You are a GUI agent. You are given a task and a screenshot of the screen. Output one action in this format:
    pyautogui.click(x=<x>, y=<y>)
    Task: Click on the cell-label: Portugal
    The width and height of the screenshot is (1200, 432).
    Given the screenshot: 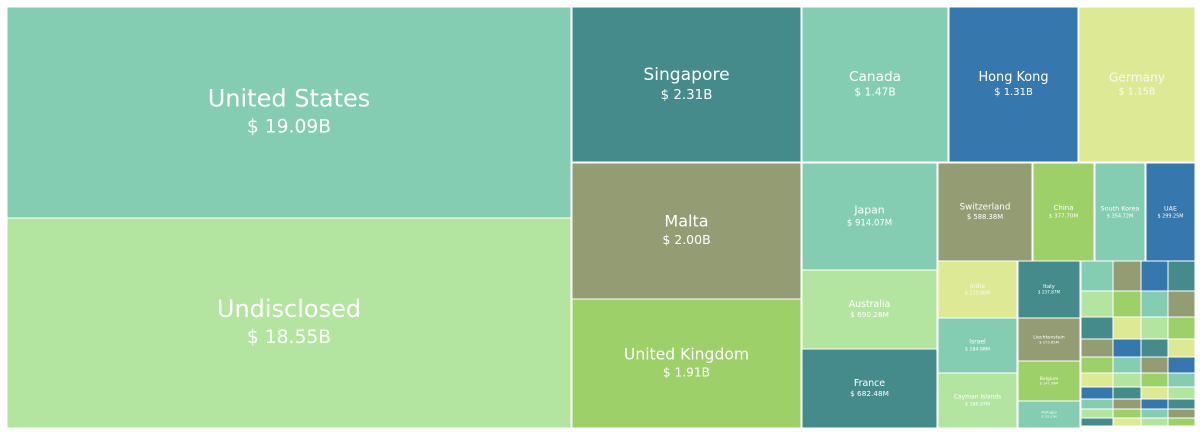 What is the action you would take?
    pyautogui.click(x=1048, y=412)
    